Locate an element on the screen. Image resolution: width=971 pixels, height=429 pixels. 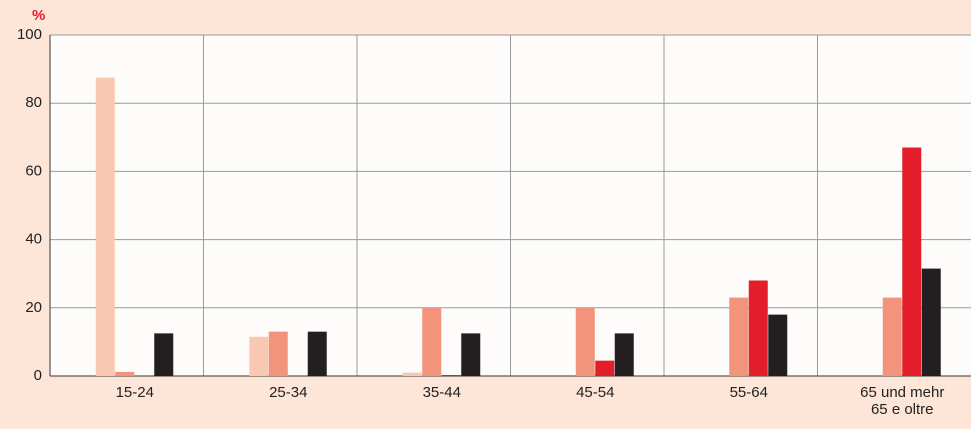
x-tick-label: 45-54 is located at coordinates (595, 392).